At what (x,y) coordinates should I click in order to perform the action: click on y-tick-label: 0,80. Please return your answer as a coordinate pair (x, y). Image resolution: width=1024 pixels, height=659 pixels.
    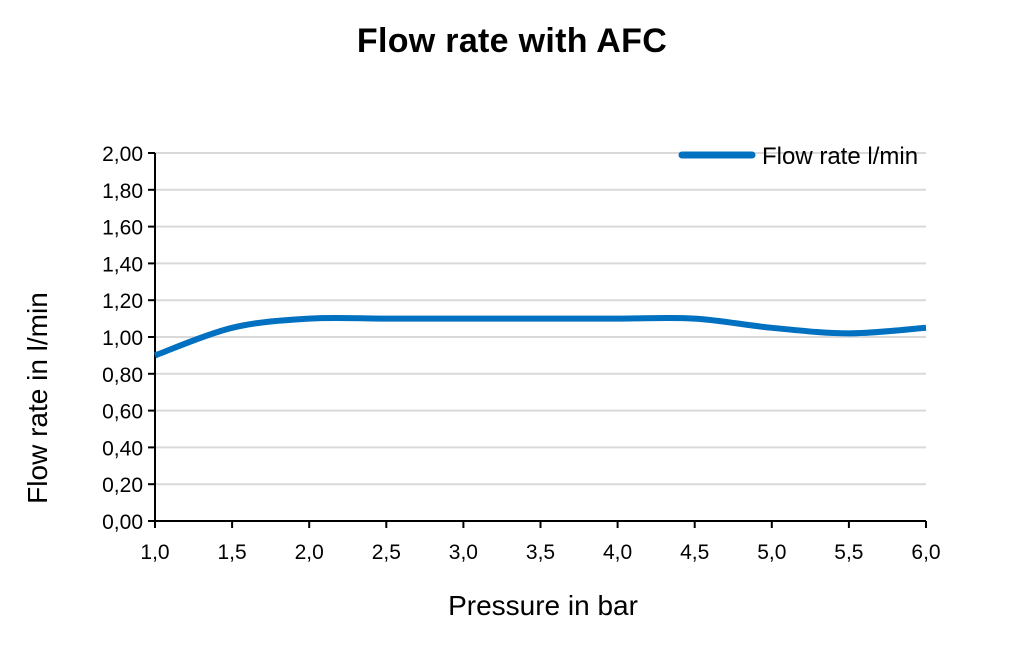
    Looking at the image, I should click on (122, 375).